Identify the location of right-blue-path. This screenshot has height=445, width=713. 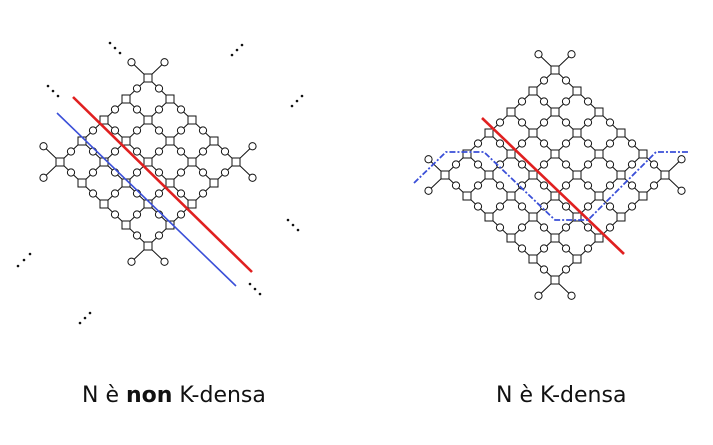
(551, 186).